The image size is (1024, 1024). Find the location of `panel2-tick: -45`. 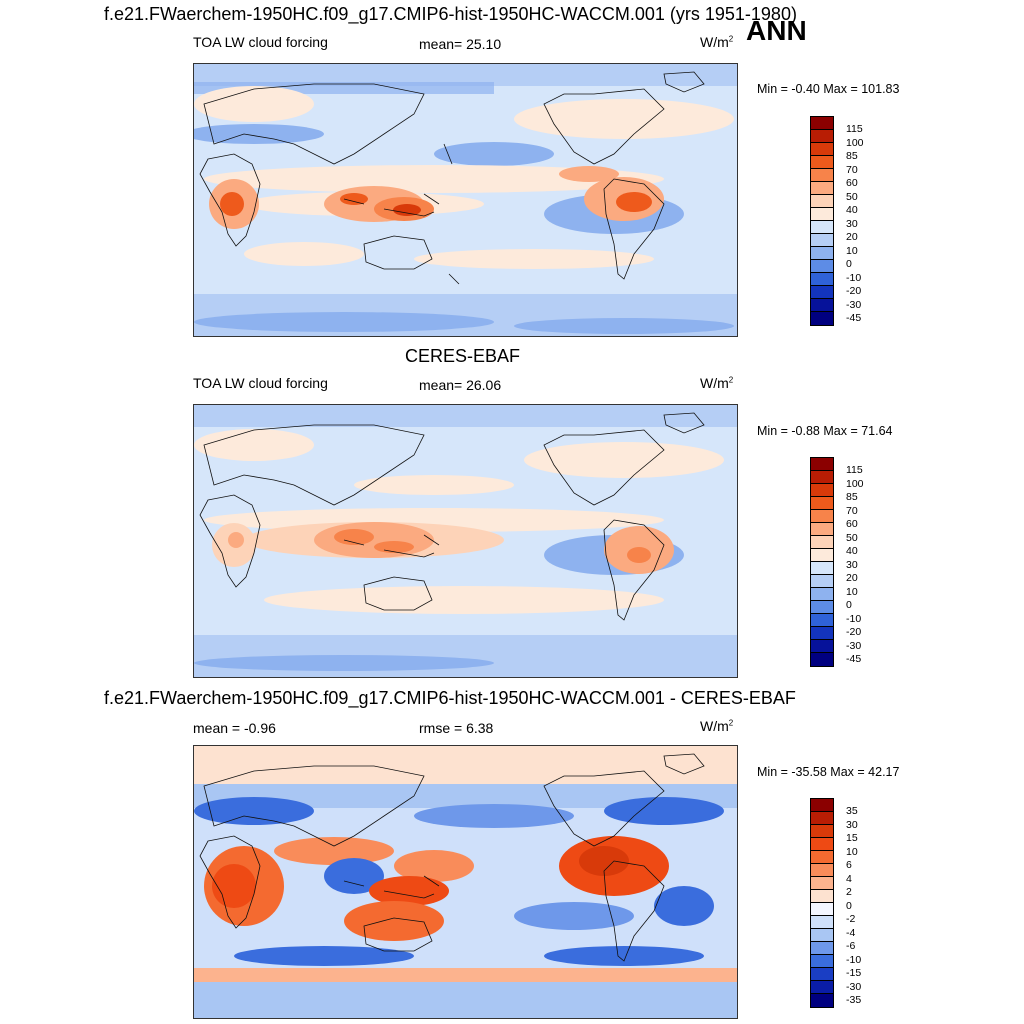

panel2-tick: -45 is located at coordinates (854, 659).